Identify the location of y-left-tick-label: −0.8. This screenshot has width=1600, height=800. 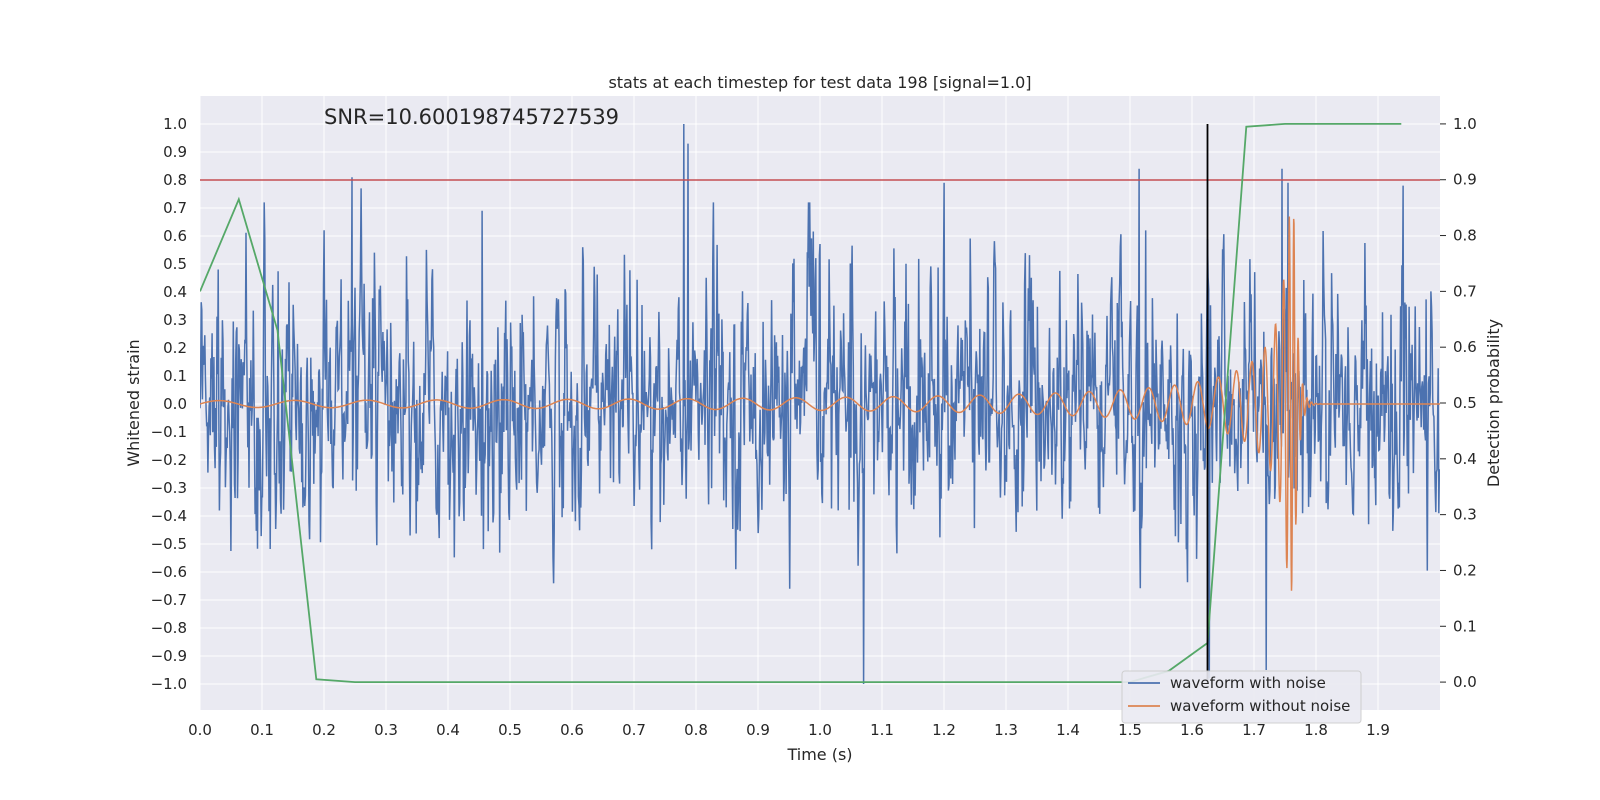
(169, 628).